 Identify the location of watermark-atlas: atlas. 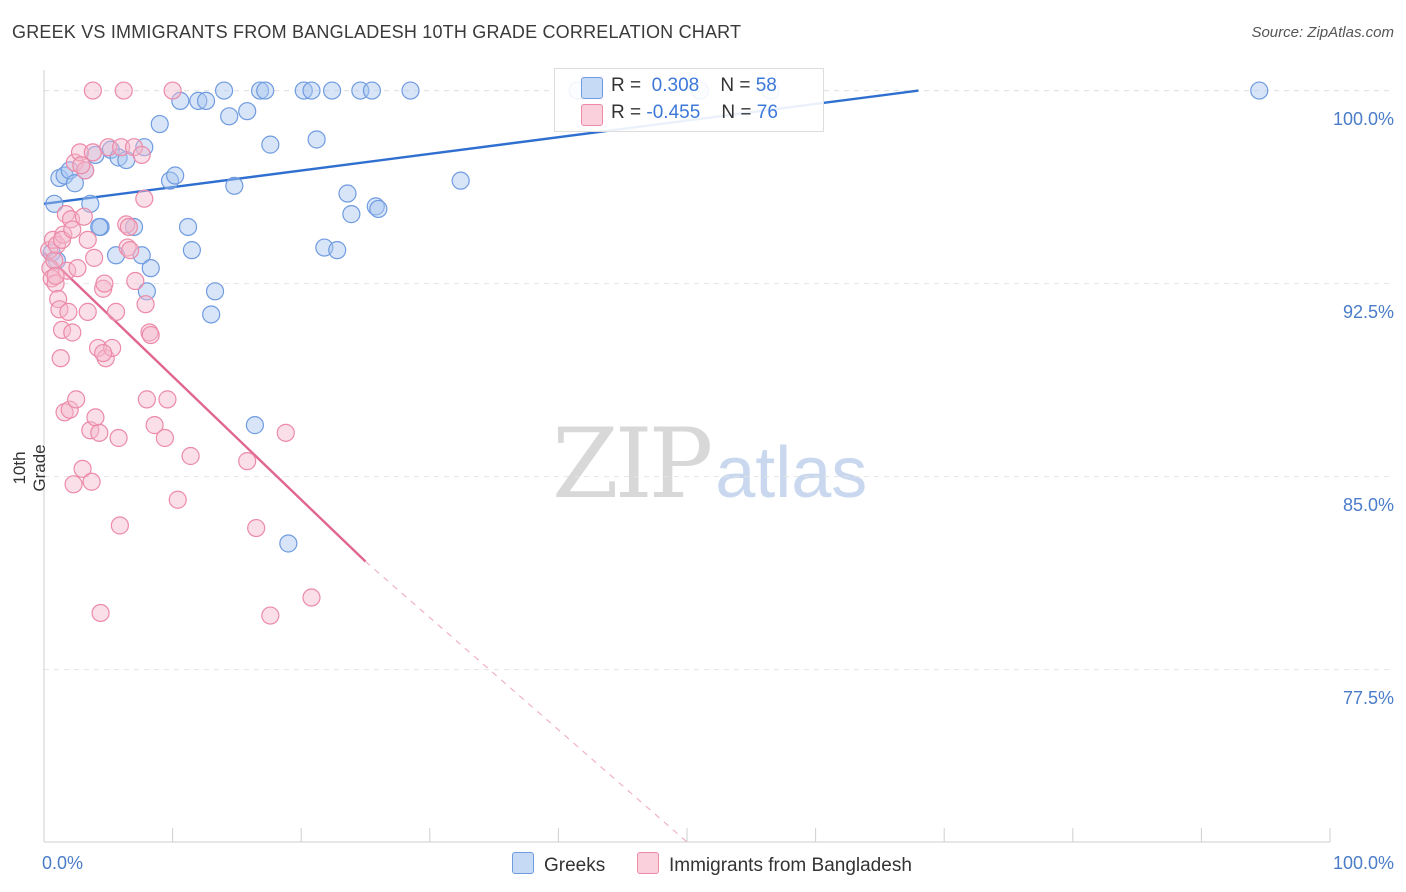
(791, 473).